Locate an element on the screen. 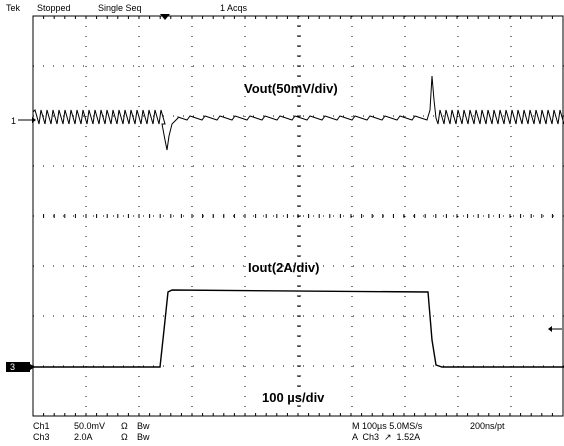 The width and height of the screenshot is (564, 446). ch3-bandwidth: Bw is located at coordinates (143, 437).